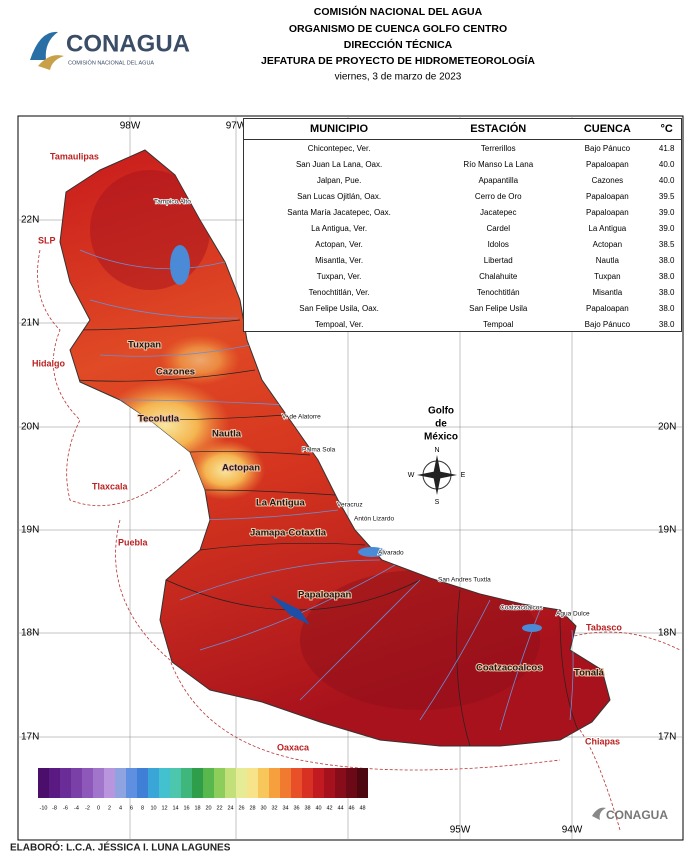  Describe the element at coordinates (607, 260) in the screenshot. I see `table-cell: Nautla` at that location.